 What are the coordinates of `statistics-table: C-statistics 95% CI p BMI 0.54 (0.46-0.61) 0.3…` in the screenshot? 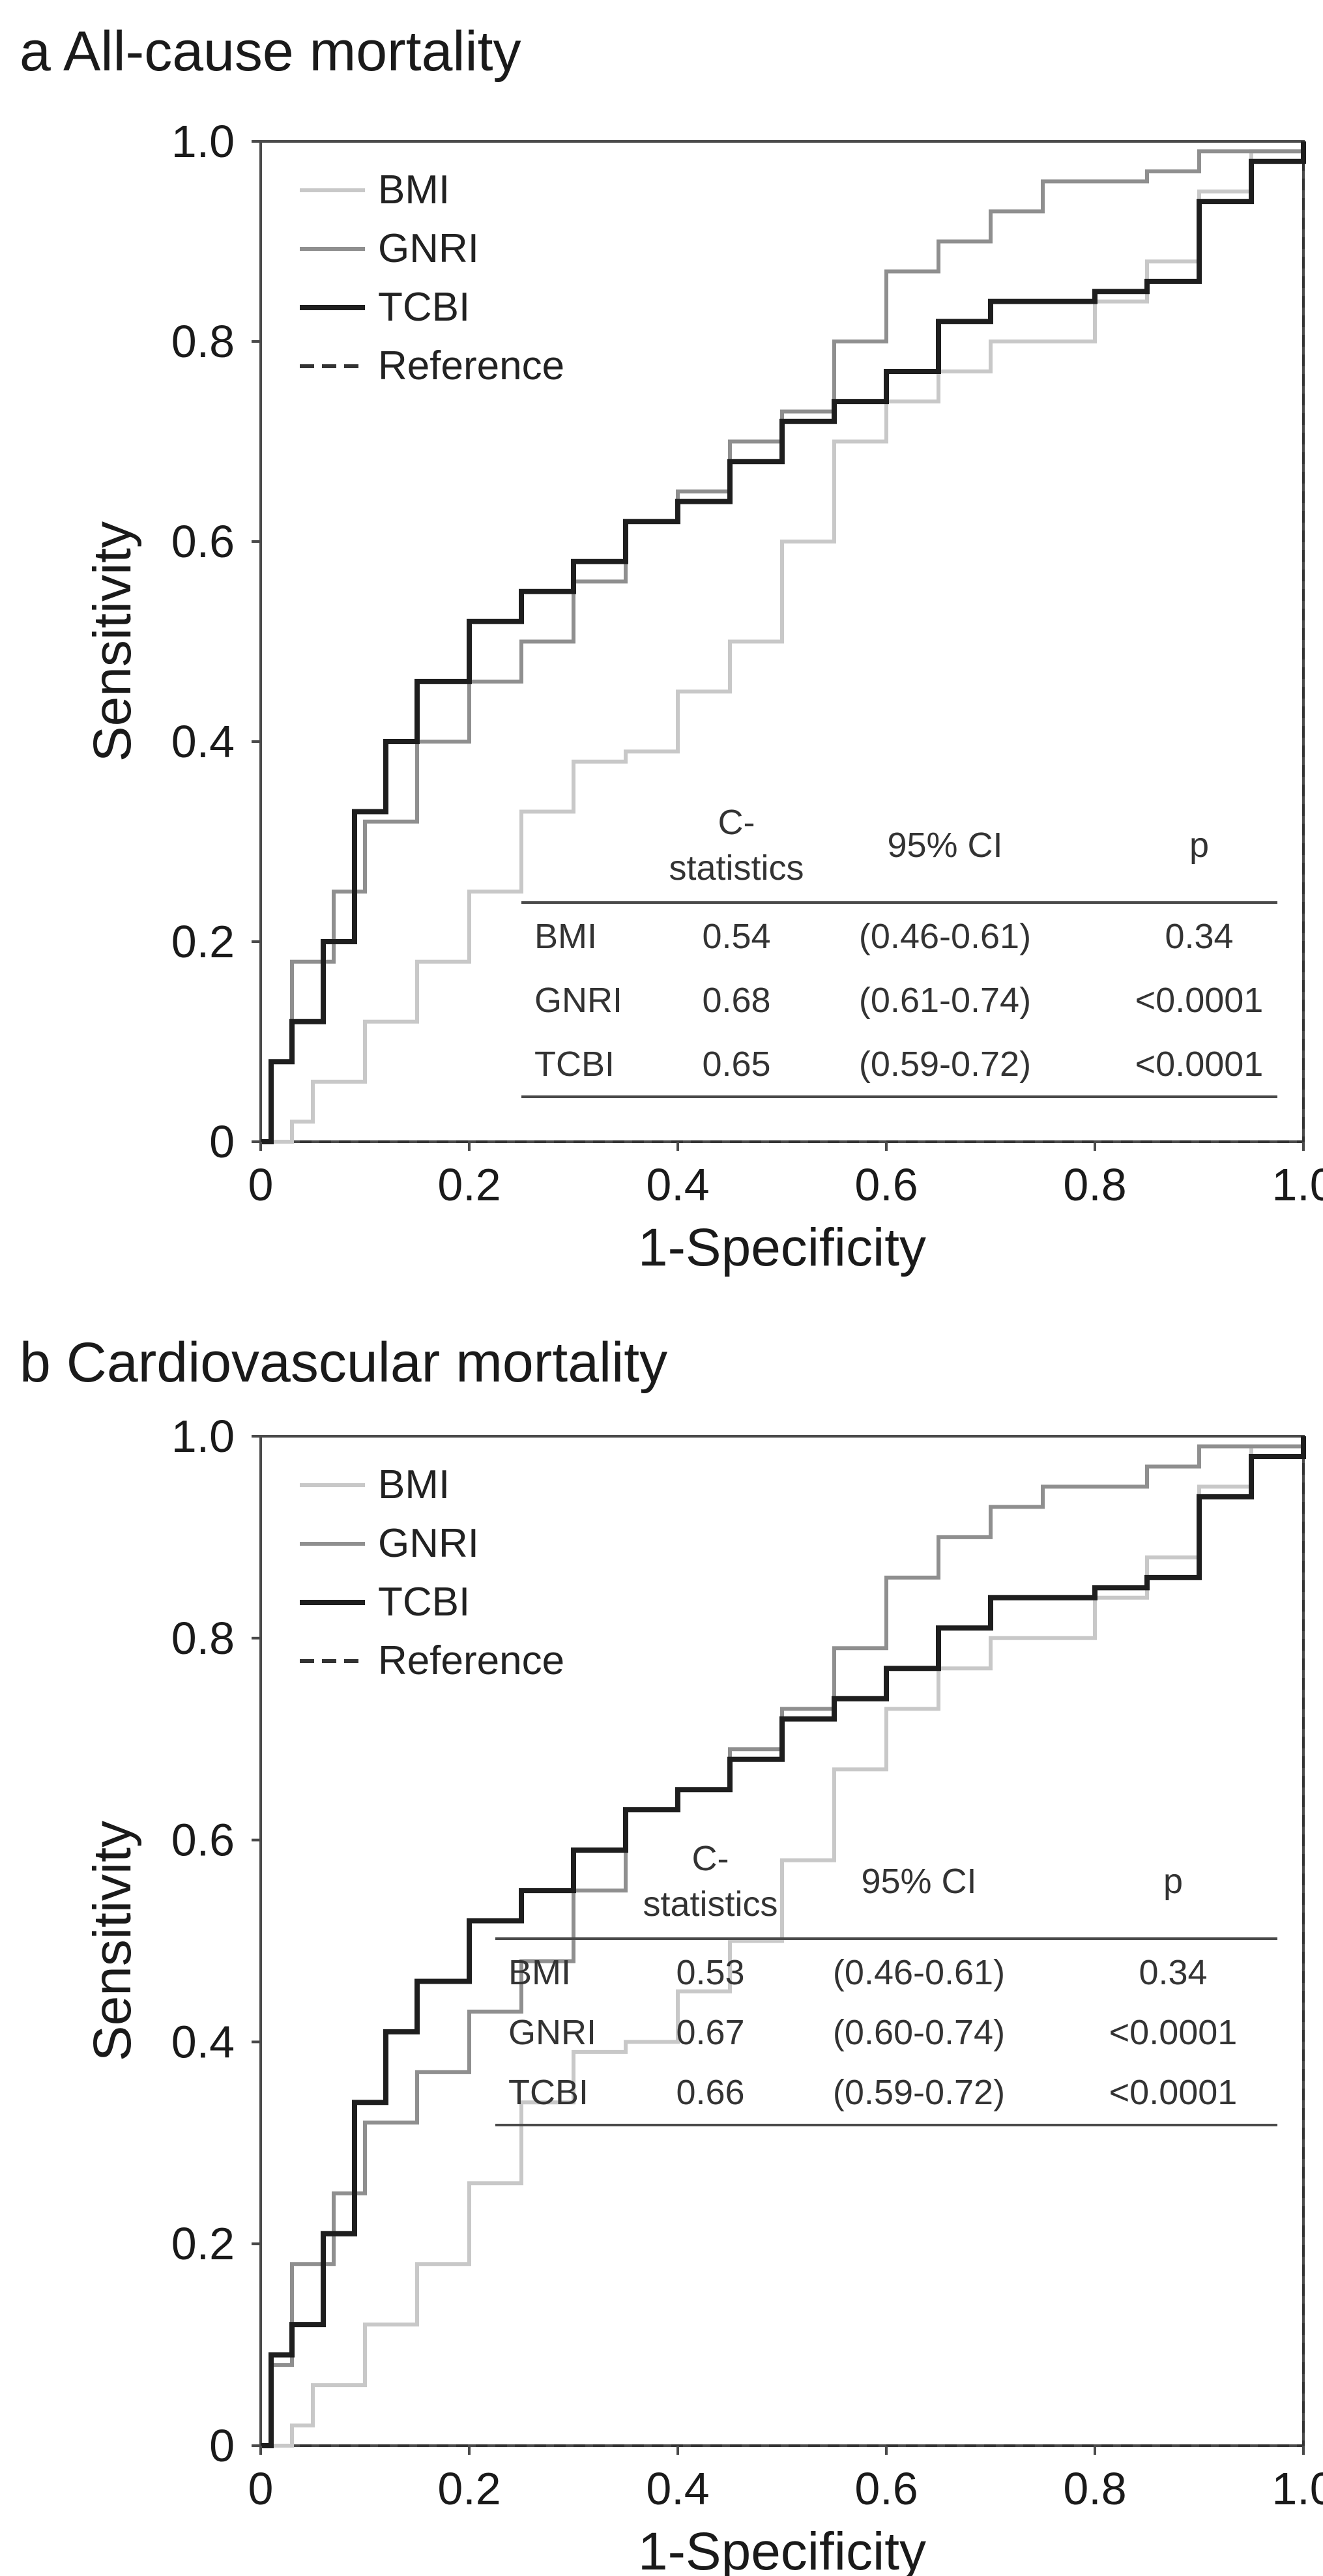 It's located at (899, 950).